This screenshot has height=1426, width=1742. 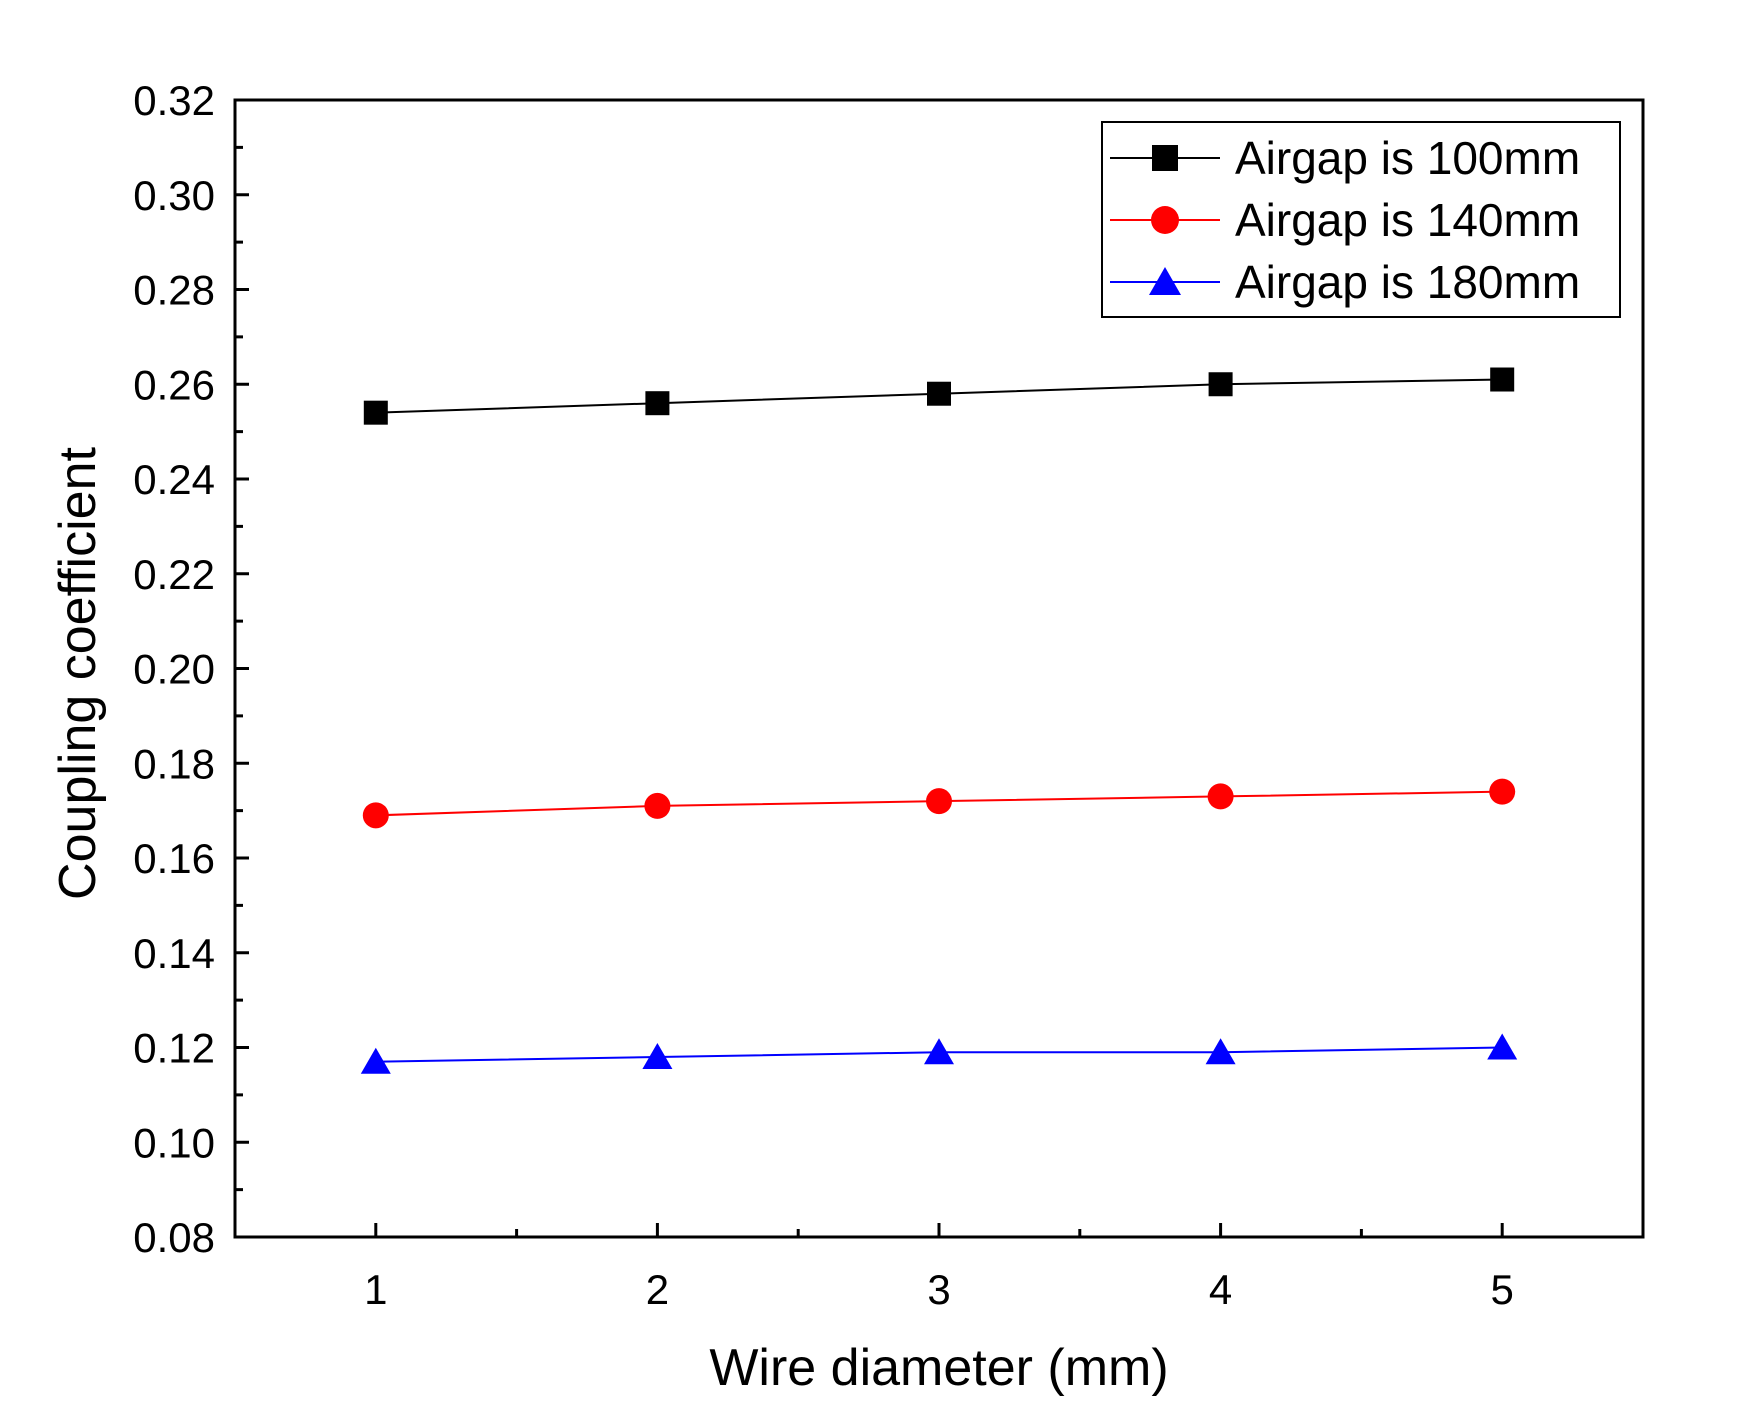 I want to click on y-tick-label: 0.16, so click(x=174, y=858).